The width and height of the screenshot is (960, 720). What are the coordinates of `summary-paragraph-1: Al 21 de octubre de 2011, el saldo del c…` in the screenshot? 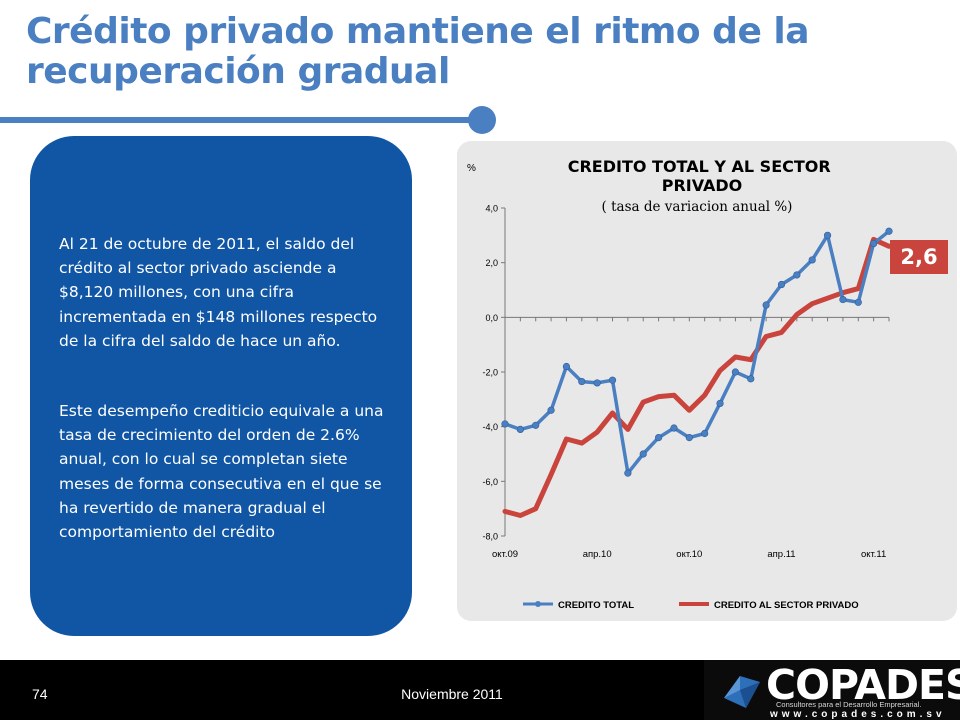 It's located at (218, 292).